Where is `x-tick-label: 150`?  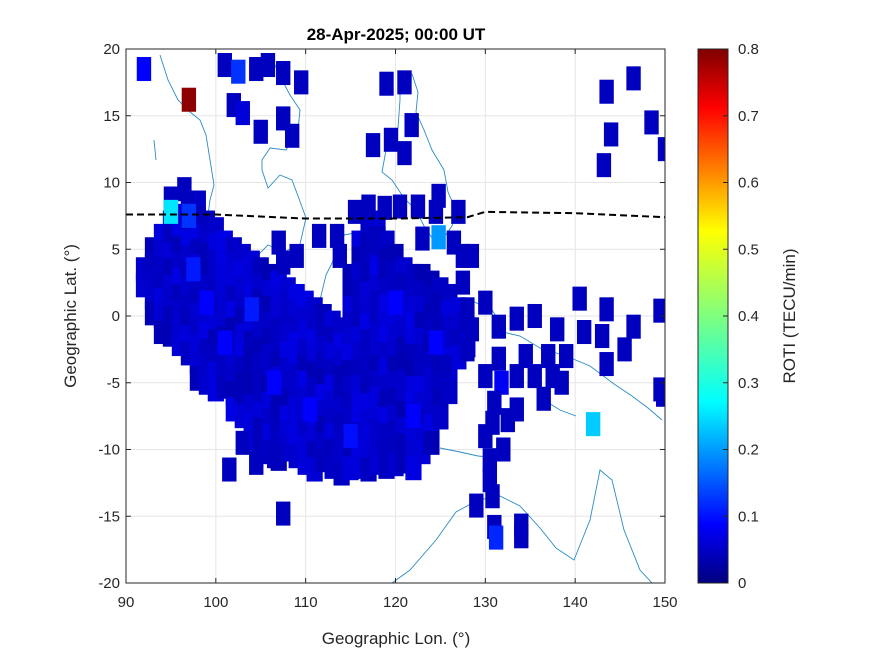 x-tick-label: 150 is located at coordinates (664, 602).